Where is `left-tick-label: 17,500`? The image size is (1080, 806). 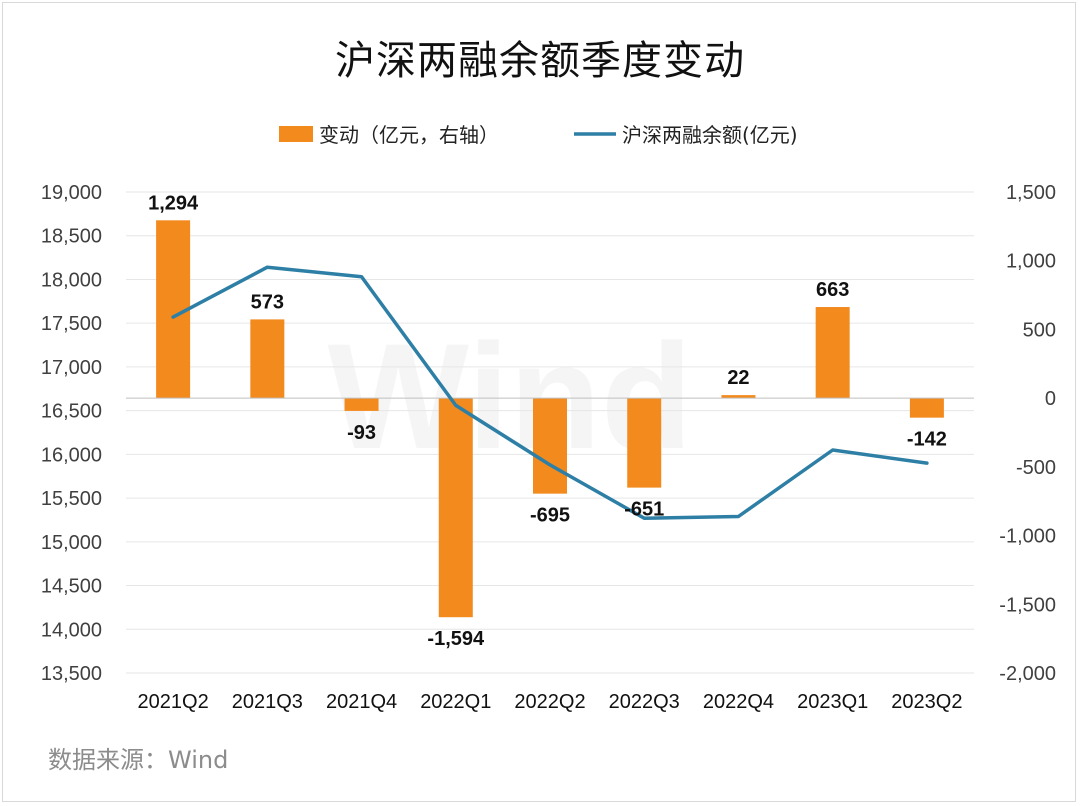 left-tick-label: 17,500 is located at coordinates (71, 324).